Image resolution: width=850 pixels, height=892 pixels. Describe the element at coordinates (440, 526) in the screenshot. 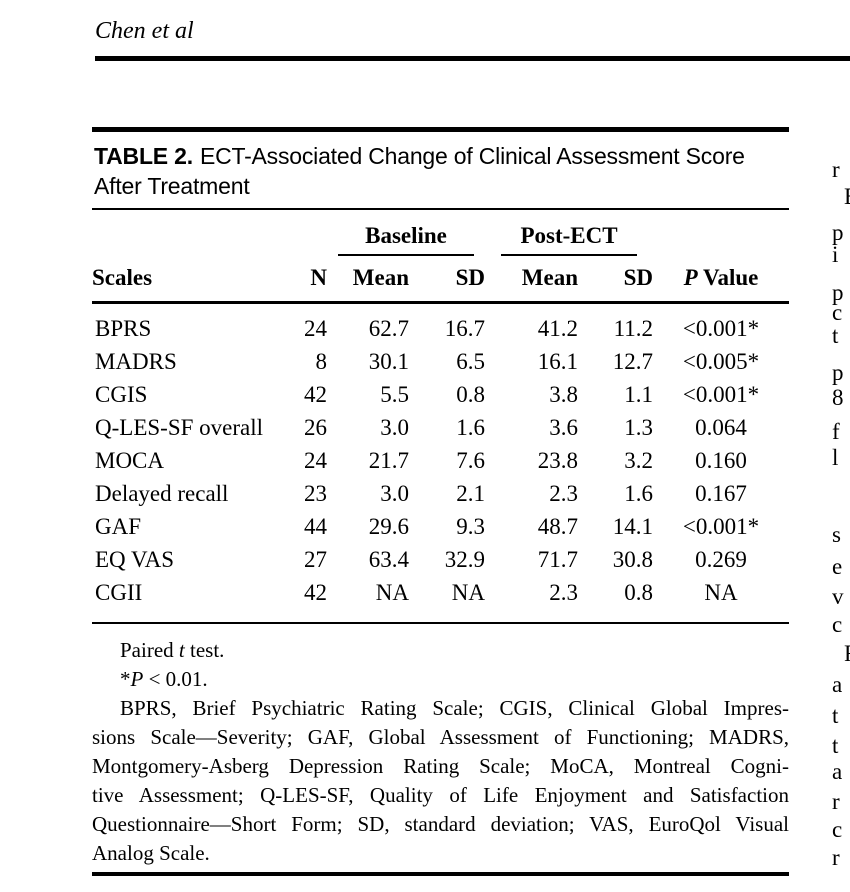

I see `table-row: GAF 44 29.6 9.3 48.7 14.1 <0.001*` at that location.